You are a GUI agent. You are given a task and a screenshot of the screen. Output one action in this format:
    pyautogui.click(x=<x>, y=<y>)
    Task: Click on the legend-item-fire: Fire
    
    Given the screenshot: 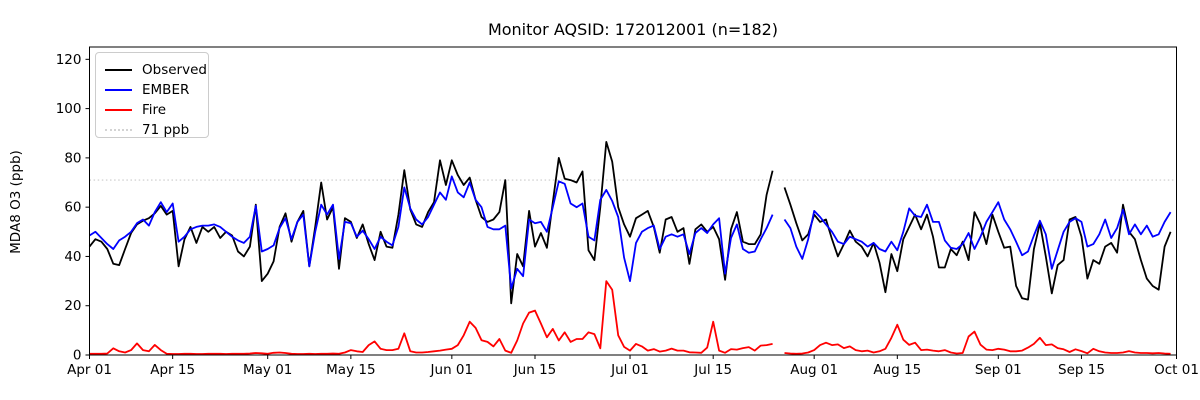 What is the action you would take?
    pyautogui.click(x=156, y=110)
    